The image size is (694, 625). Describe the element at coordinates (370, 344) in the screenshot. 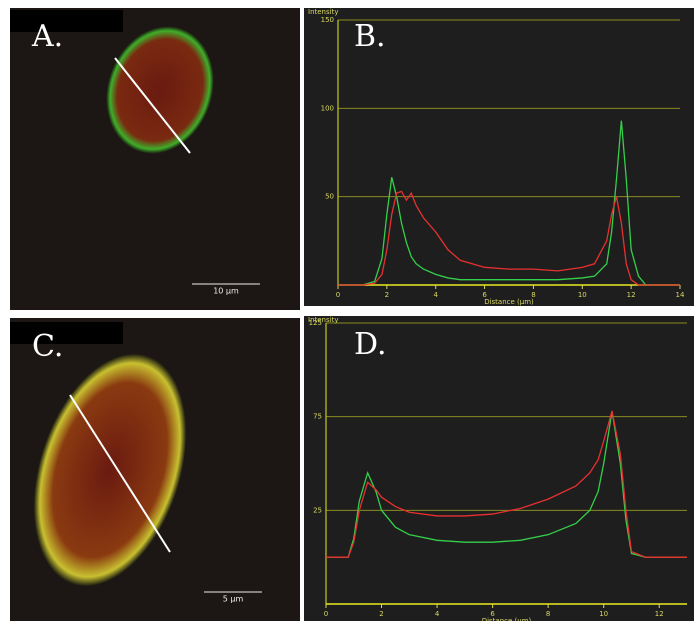

I see `panel-label: D.` at that location.